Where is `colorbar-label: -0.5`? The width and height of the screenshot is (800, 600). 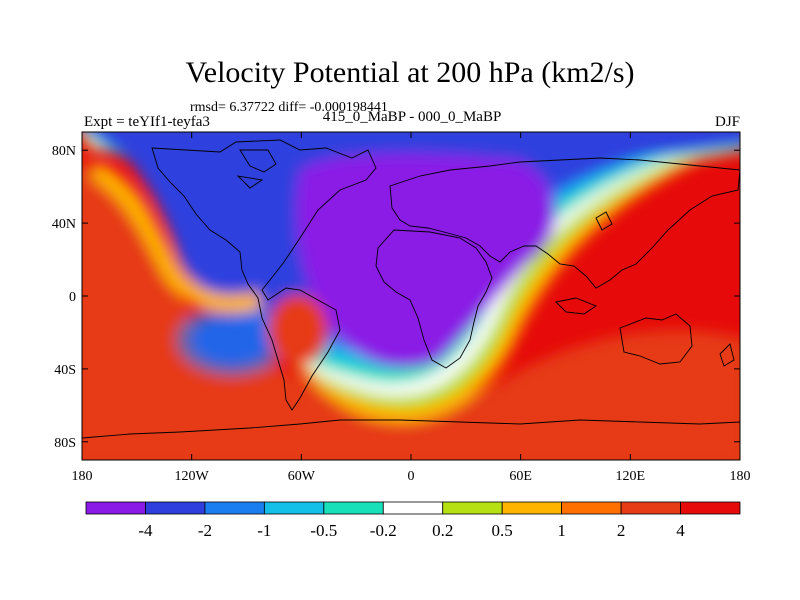
colorbar-label: -0.5 is located at coordinates (323, 530).